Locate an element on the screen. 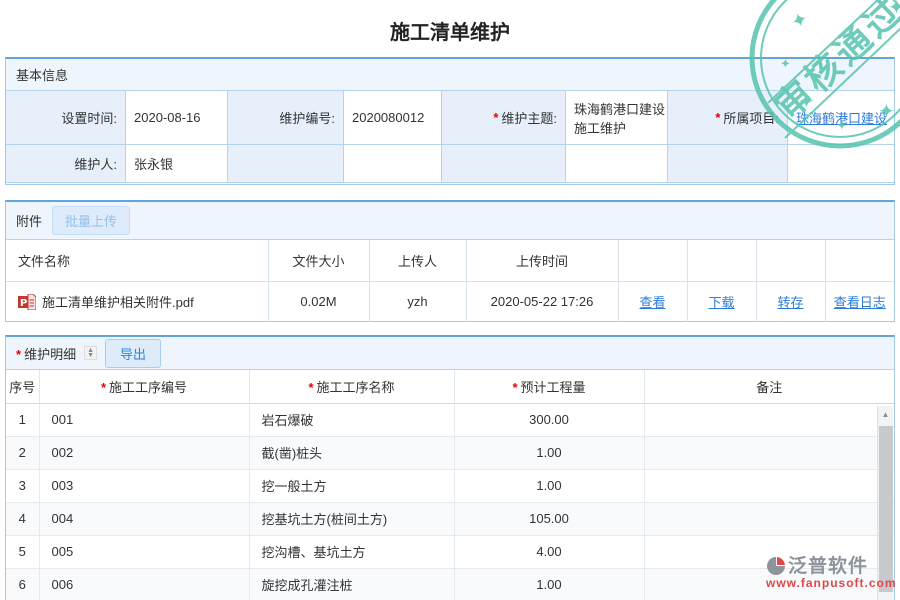  attachment-file-name: 施工清单维护相关附件.pdf is located at coordinates (118, 303).